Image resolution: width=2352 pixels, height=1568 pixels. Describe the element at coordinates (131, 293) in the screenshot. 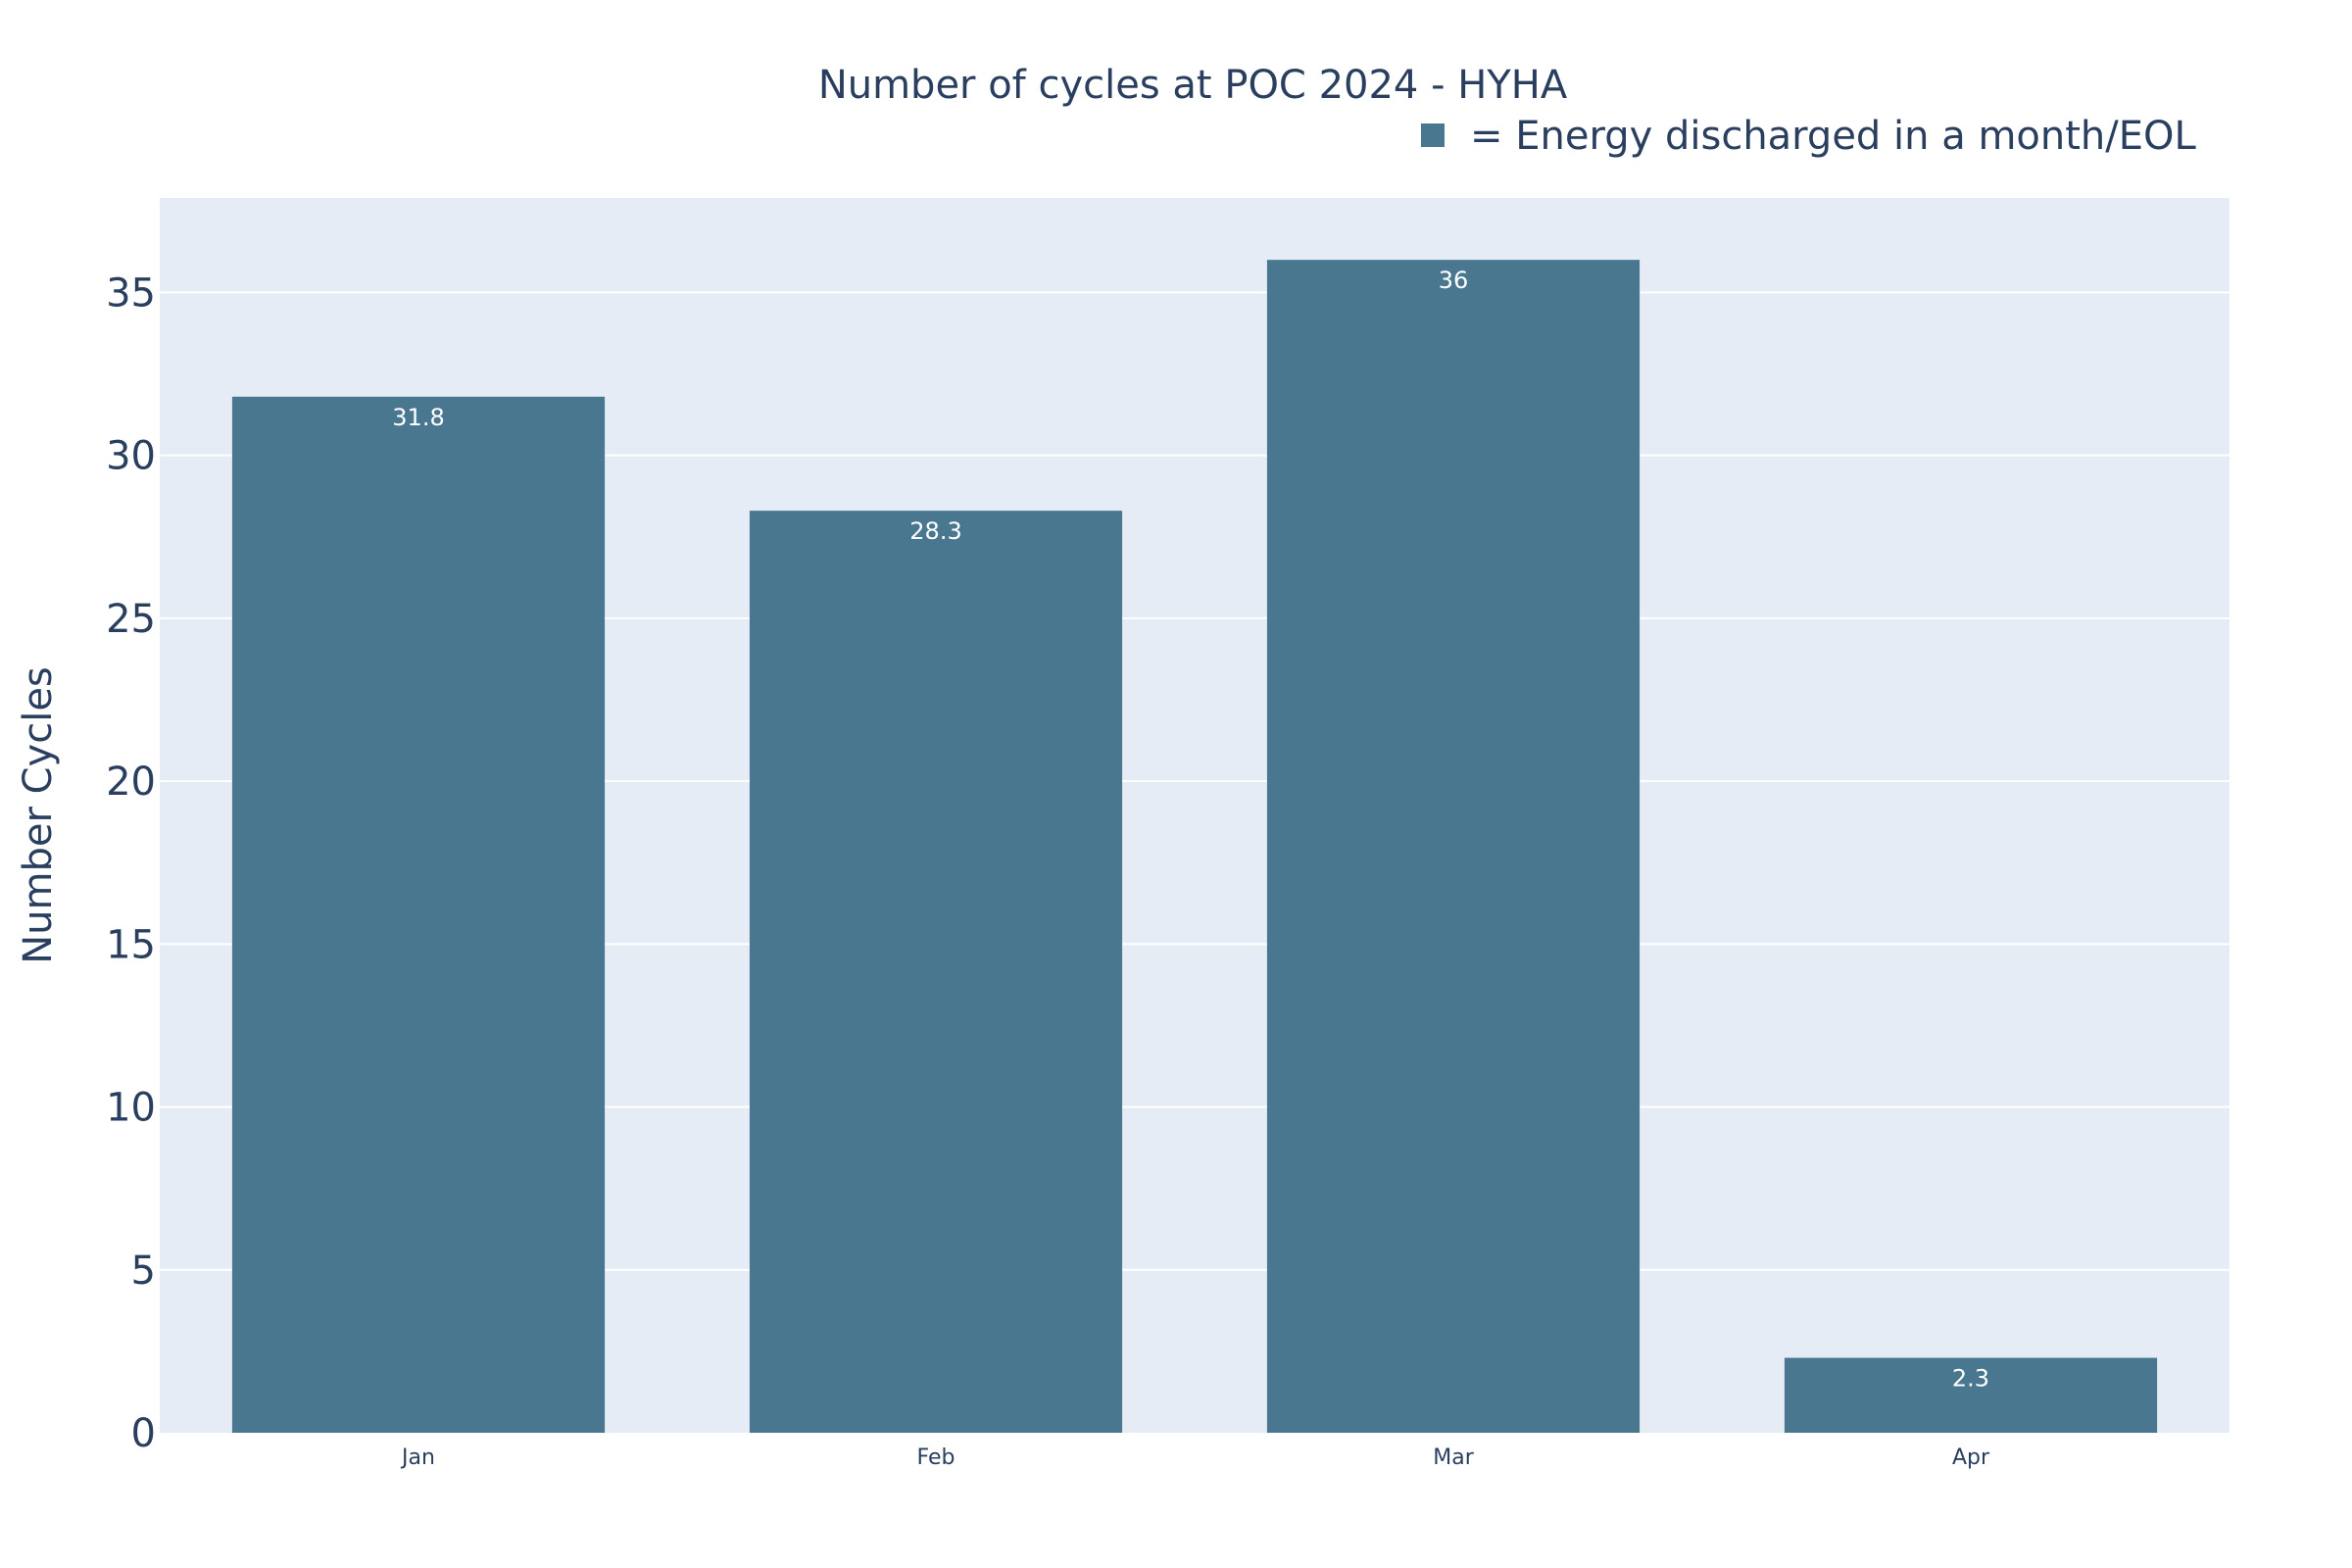

I see `y-tick-label: 35` at that location.